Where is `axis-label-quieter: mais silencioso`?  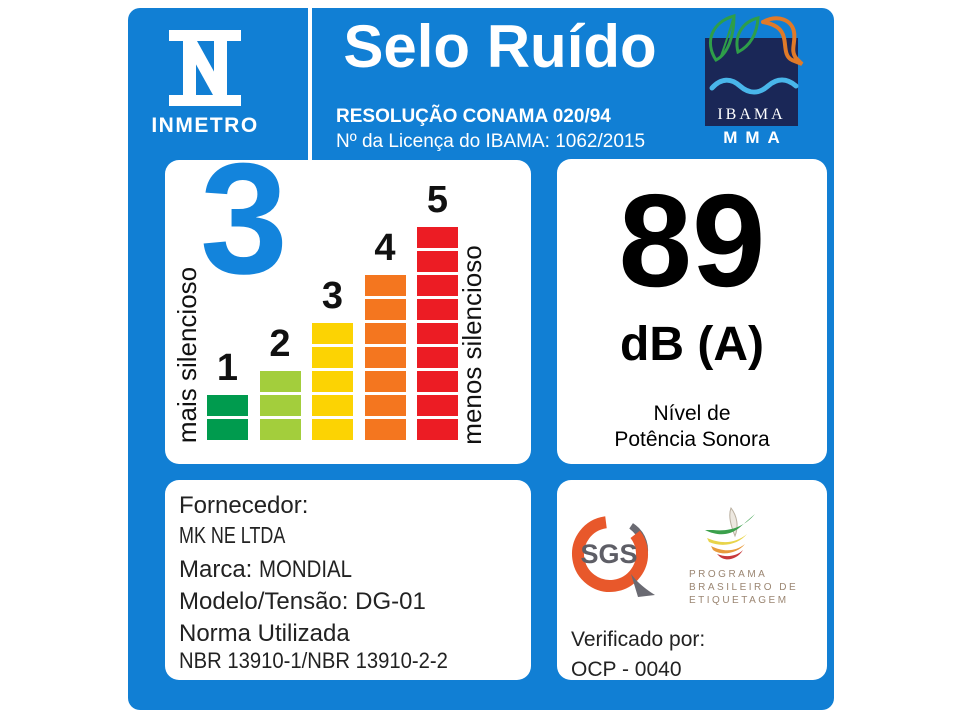
axis-label-quieter: mais silencioso is located at coordinates (187, 355).